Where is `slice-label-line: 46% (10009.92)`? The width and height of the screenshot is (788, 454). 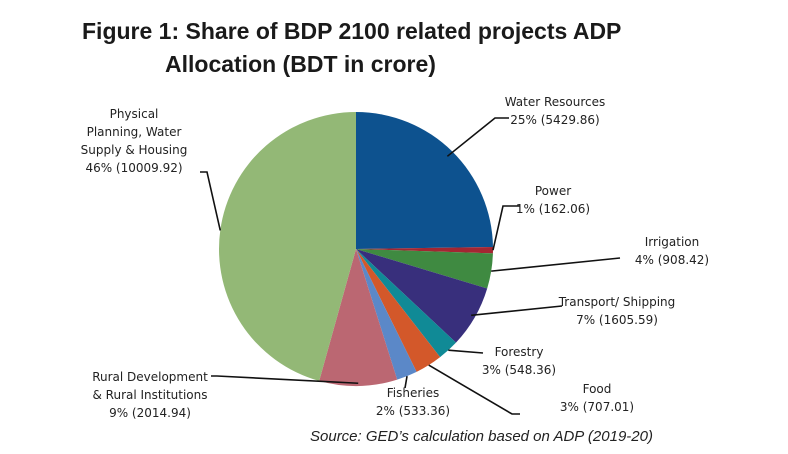
slice-label-line: 46% (10009.92) is located at coordinates (133, 168).